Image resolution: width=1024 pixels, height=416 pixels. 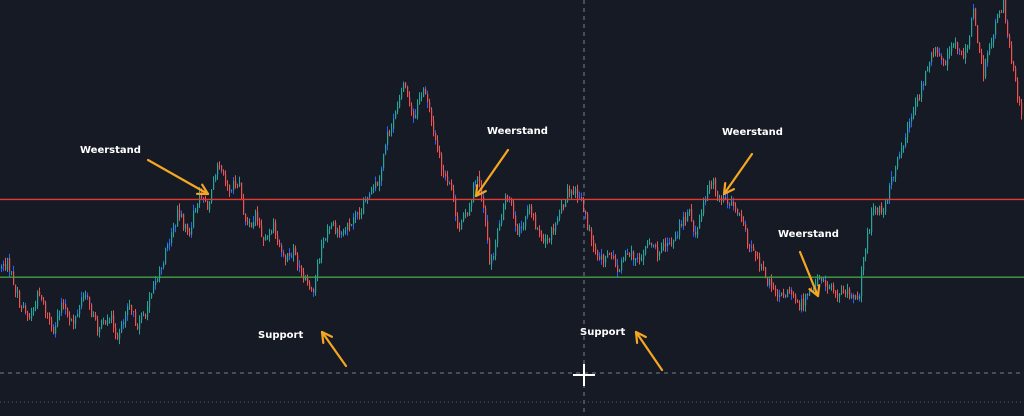 I want to click on weerstand-label: Weerstand, so click(x=752, y=132).